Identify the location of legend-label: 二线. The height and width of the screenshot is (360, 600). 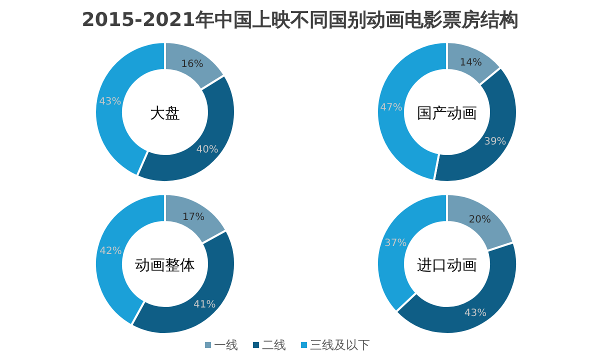
(274, 345).